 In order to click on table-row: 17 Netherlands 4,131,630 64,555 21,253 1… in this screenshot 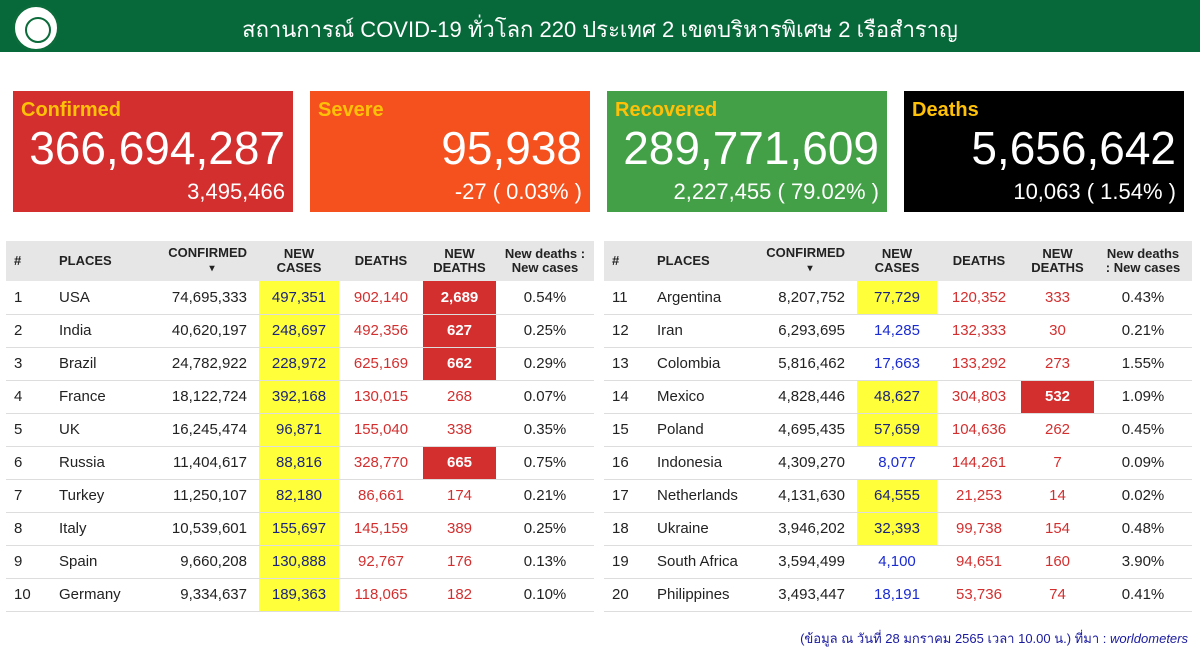, I will do `click(898, 496)`.